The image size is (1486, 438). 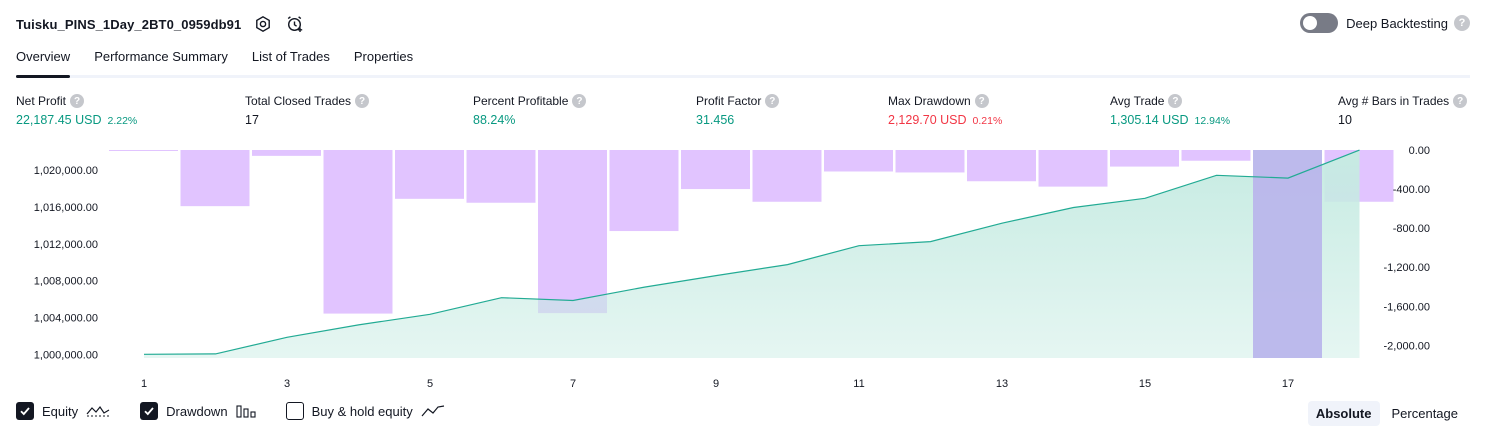 What do you see at coordinates (573, 384) in the screenshot?
I see `x-axis-tick-label: 7` at bounding box center [573, 384].